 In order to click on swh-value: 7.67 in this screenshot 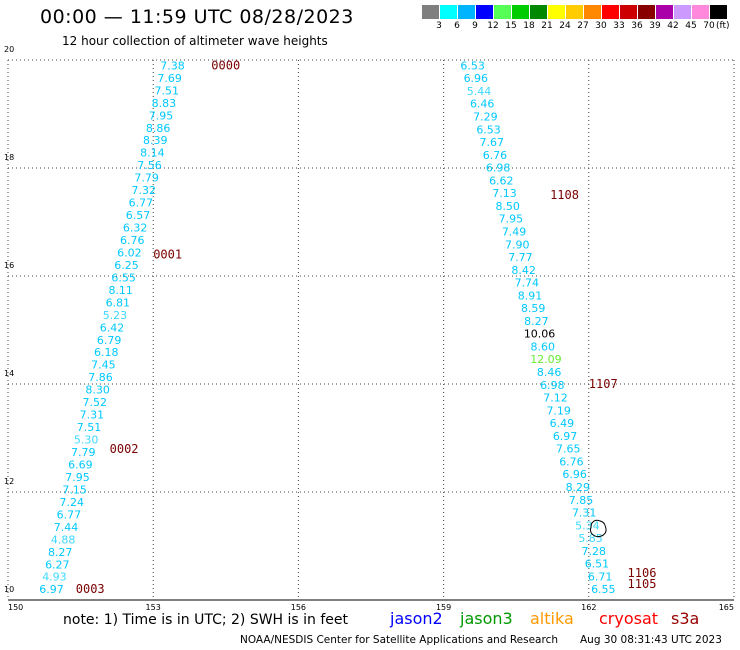, I will do `click(492, 142)`.